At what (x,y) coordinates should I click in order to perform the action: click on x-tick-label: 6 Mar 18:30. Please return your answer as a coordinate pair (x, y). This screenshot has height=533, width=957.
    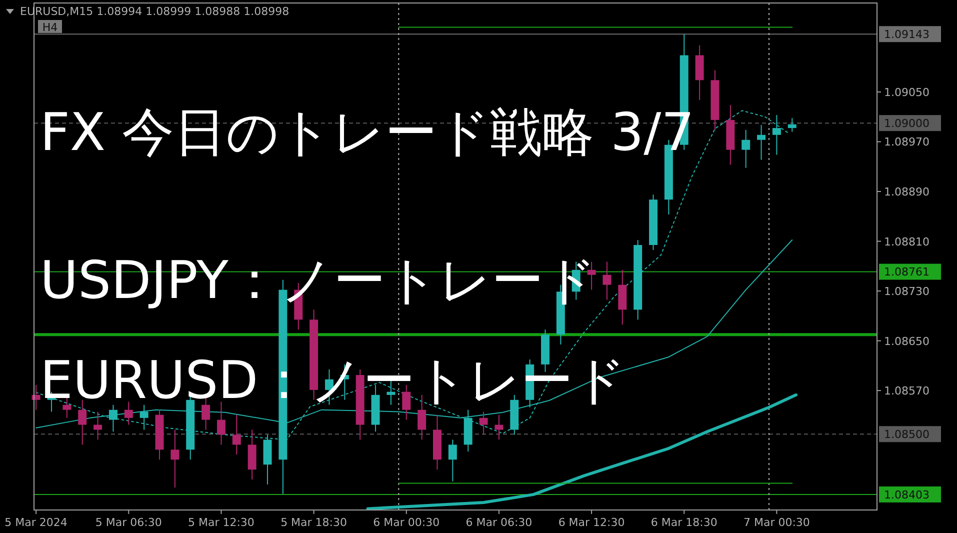
    Looking at the image, I should click on (684, 522).